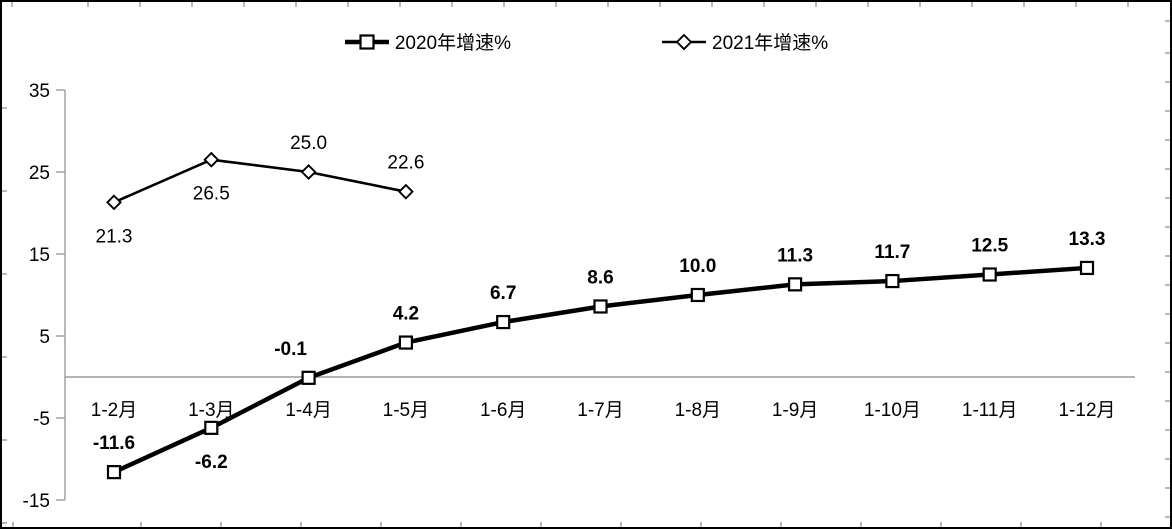 The width and height of the screenshot is (1172, 529). Describe the element at coordinates (114, 410) in the screenshot. I see `category-label: 1-2月` at that location.